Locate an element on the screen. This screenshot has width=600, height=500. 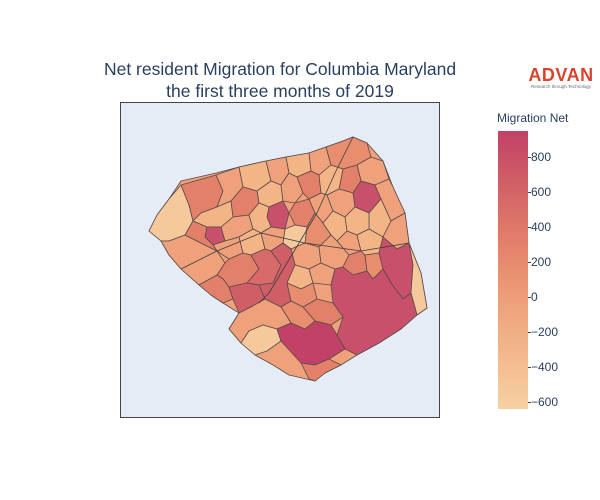
logo-tagline: Research through Technology is located at coordinates (561, 86).